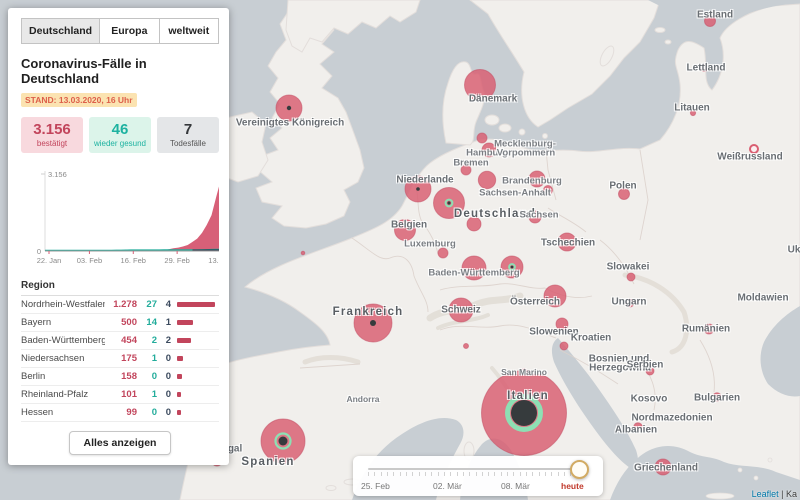 The width and height of the screenshot is (800, 500). Describe the element at coordinates (375, 486) in the screenshot. I see `timeline-label-25-feb: 25. Feb` at that location.